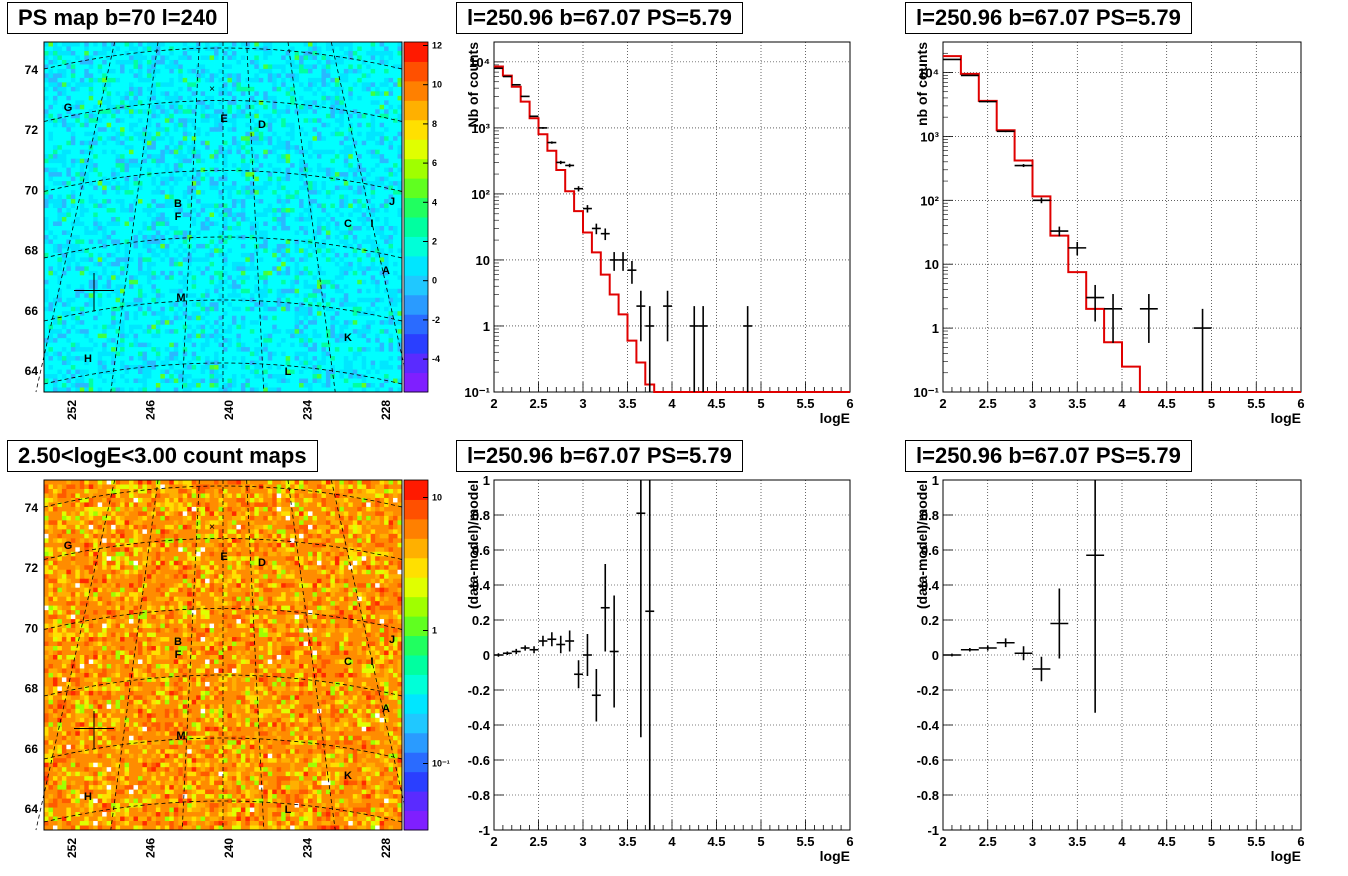 This screenshot has width=1348, height=876. What do you see at coordinates (477, 392) in the screenshot?
I see `spec1-ytick-0: 10⁻¹` at bounding box center [477, 392].